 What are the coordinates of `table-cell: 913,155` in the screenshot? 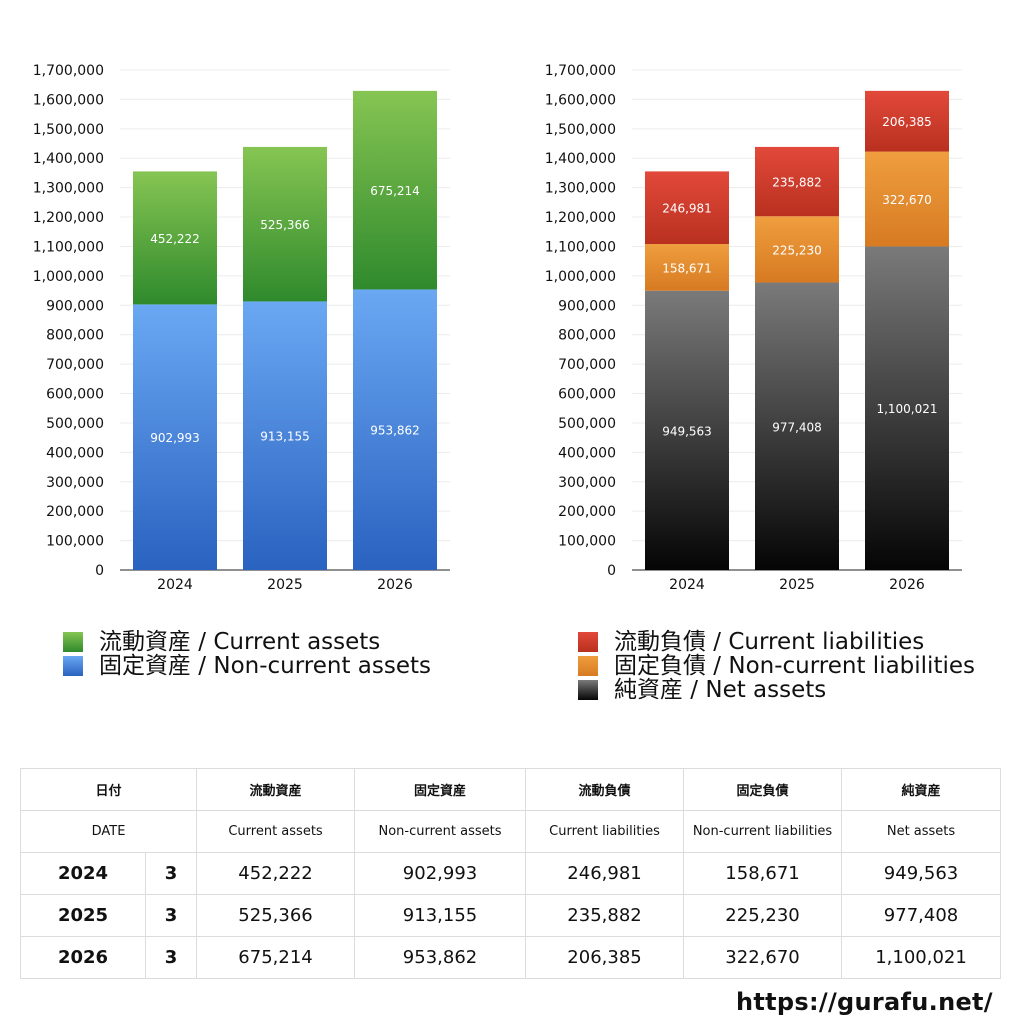 It's located at (440, 915).